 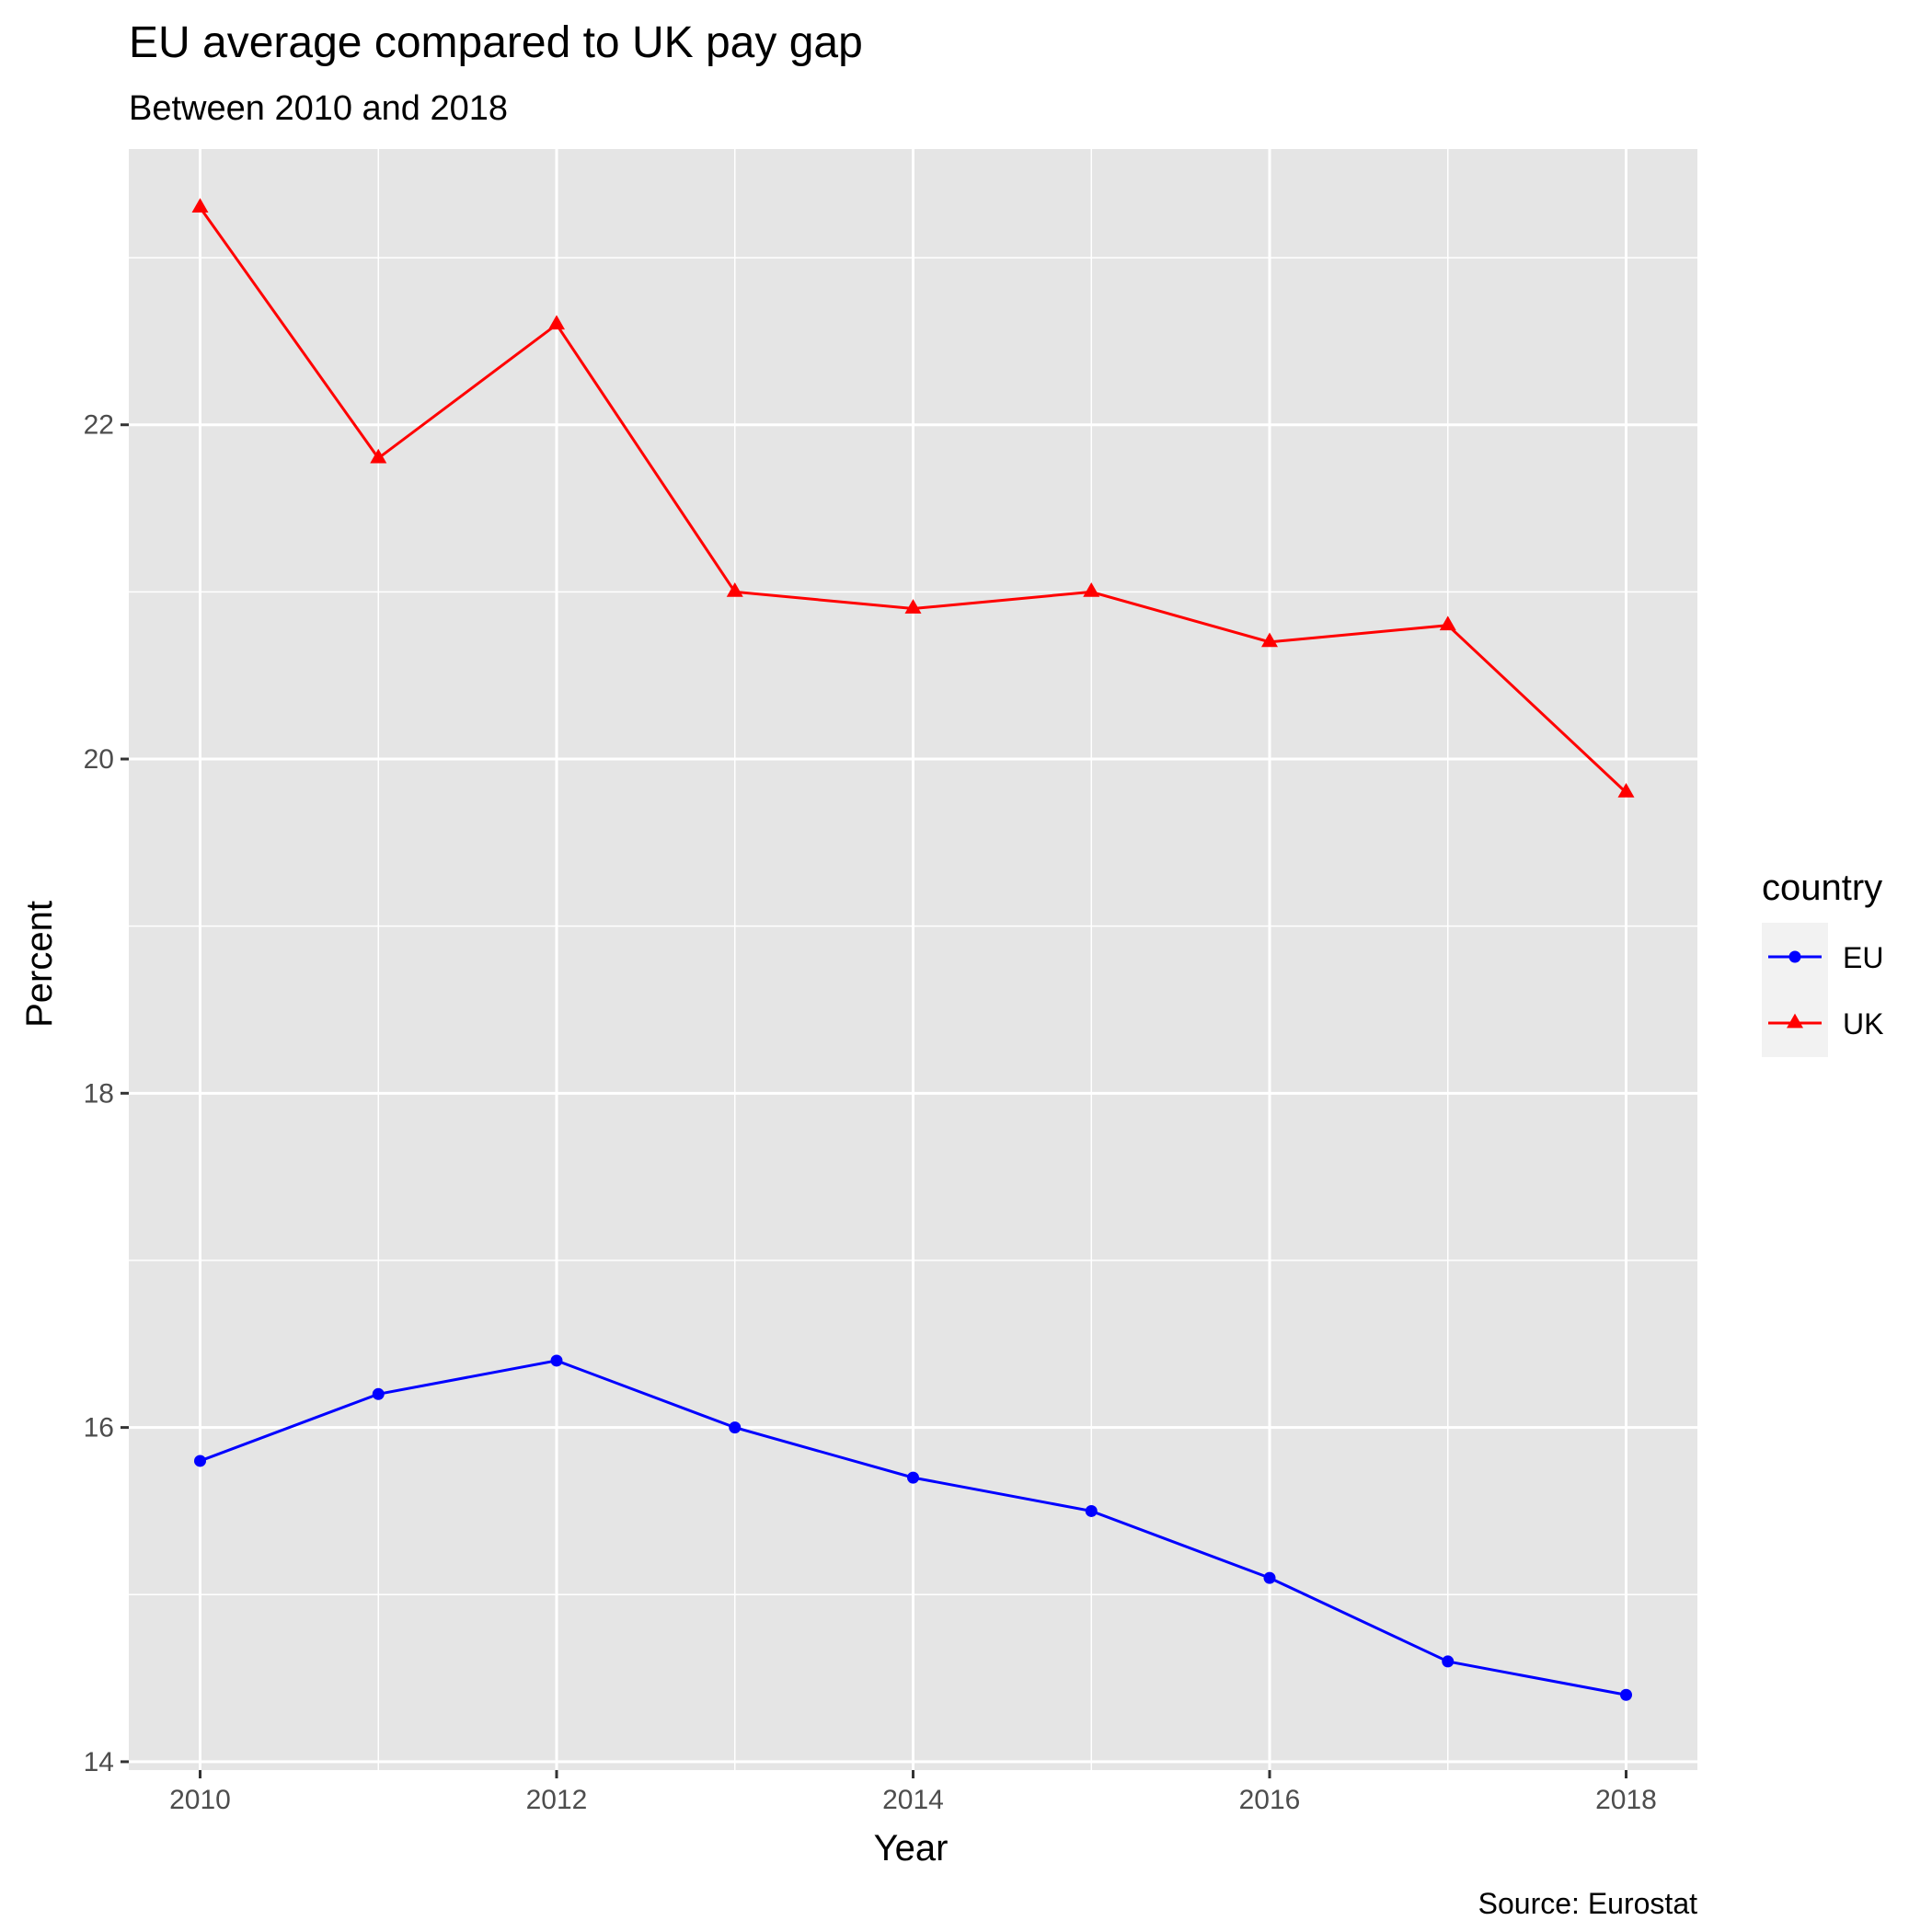 I want to click on legend: country EU UK, so click(x=1822, y=962).